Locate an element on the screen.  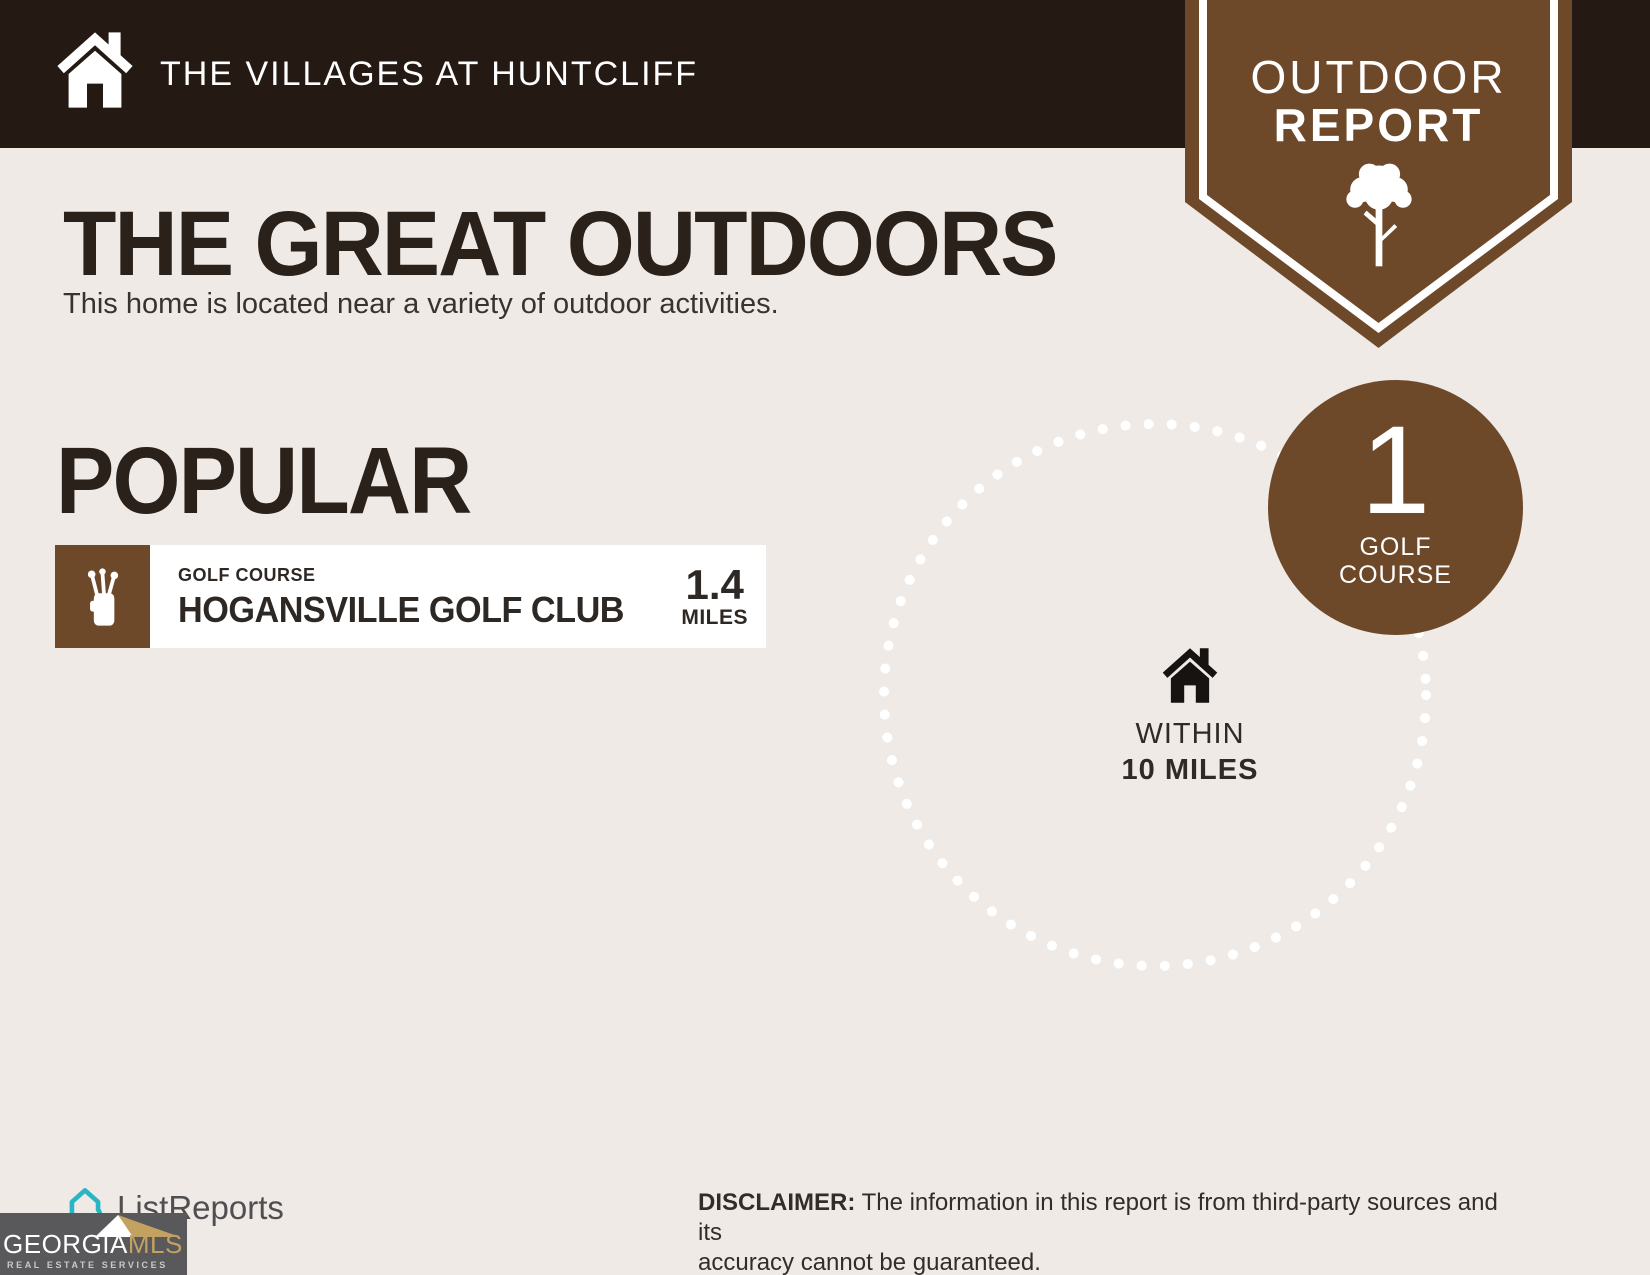
golf-course-count-circle: 1 GOLF COURSE is located at coordinates (1395, 507).